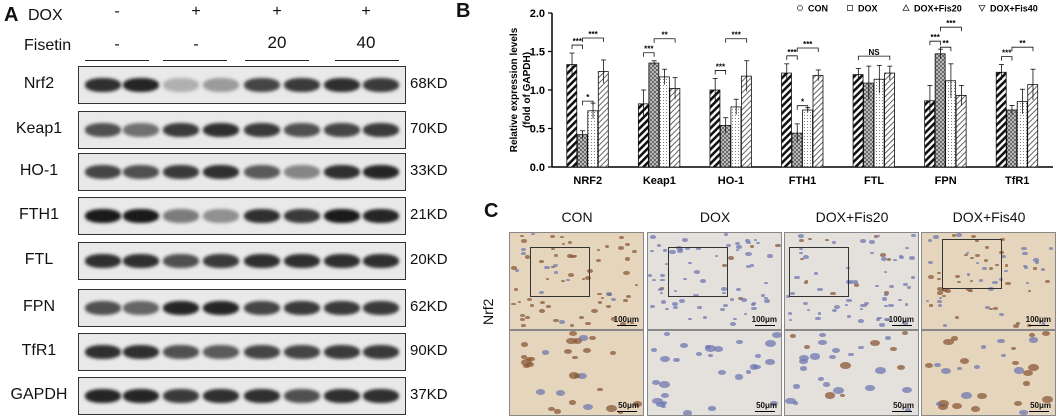 The height and width of the screenshot is (419, 1059). Describe the element at coordinates (242, 216) in the screenshot. I see `blot-strip` at that location.